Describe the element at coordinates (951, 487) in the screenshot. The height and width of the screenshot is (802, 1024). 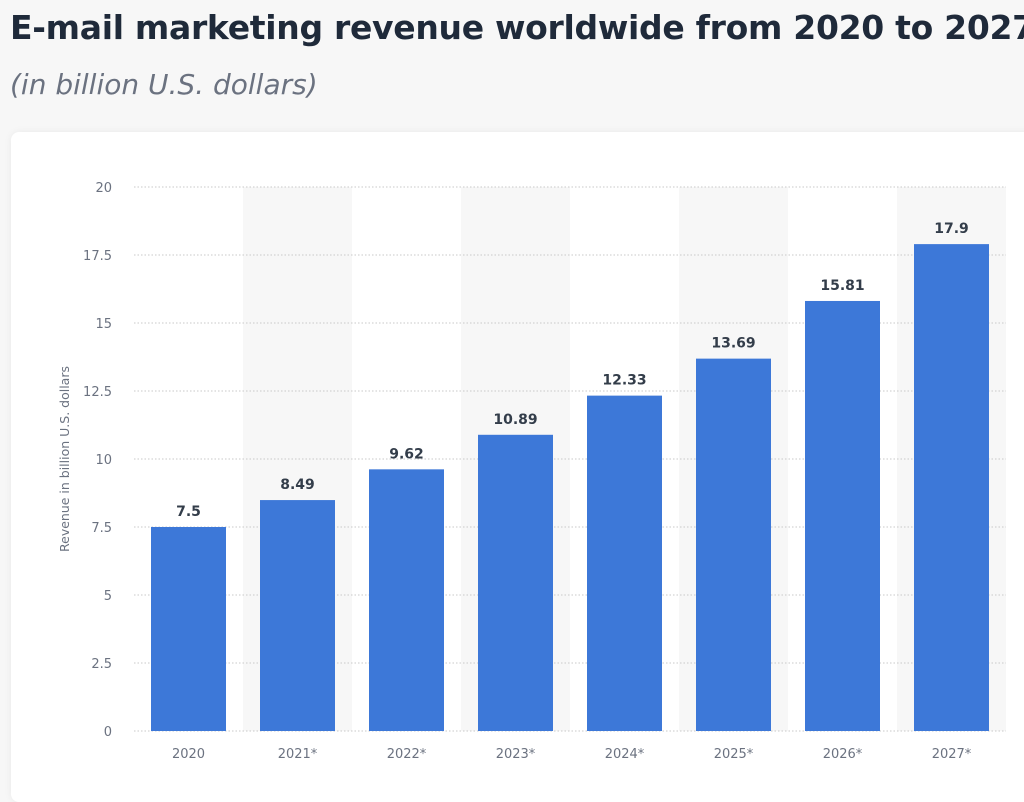
I see `bar-2027` at that location.